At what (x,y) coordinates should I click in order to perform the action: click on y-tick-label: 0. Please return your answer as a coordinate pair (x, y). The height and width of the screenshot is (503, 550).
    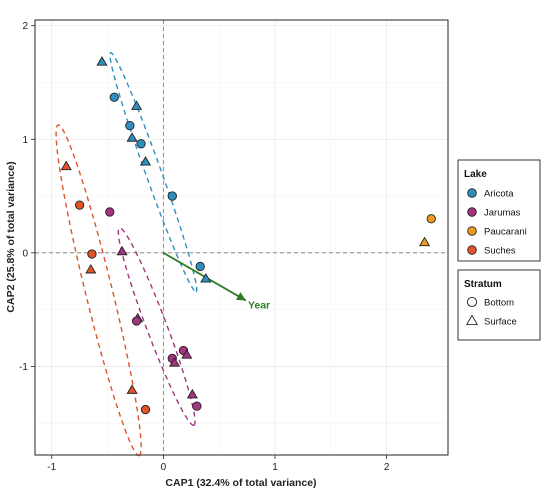
    Looking at the image, I should click on (25, 253).